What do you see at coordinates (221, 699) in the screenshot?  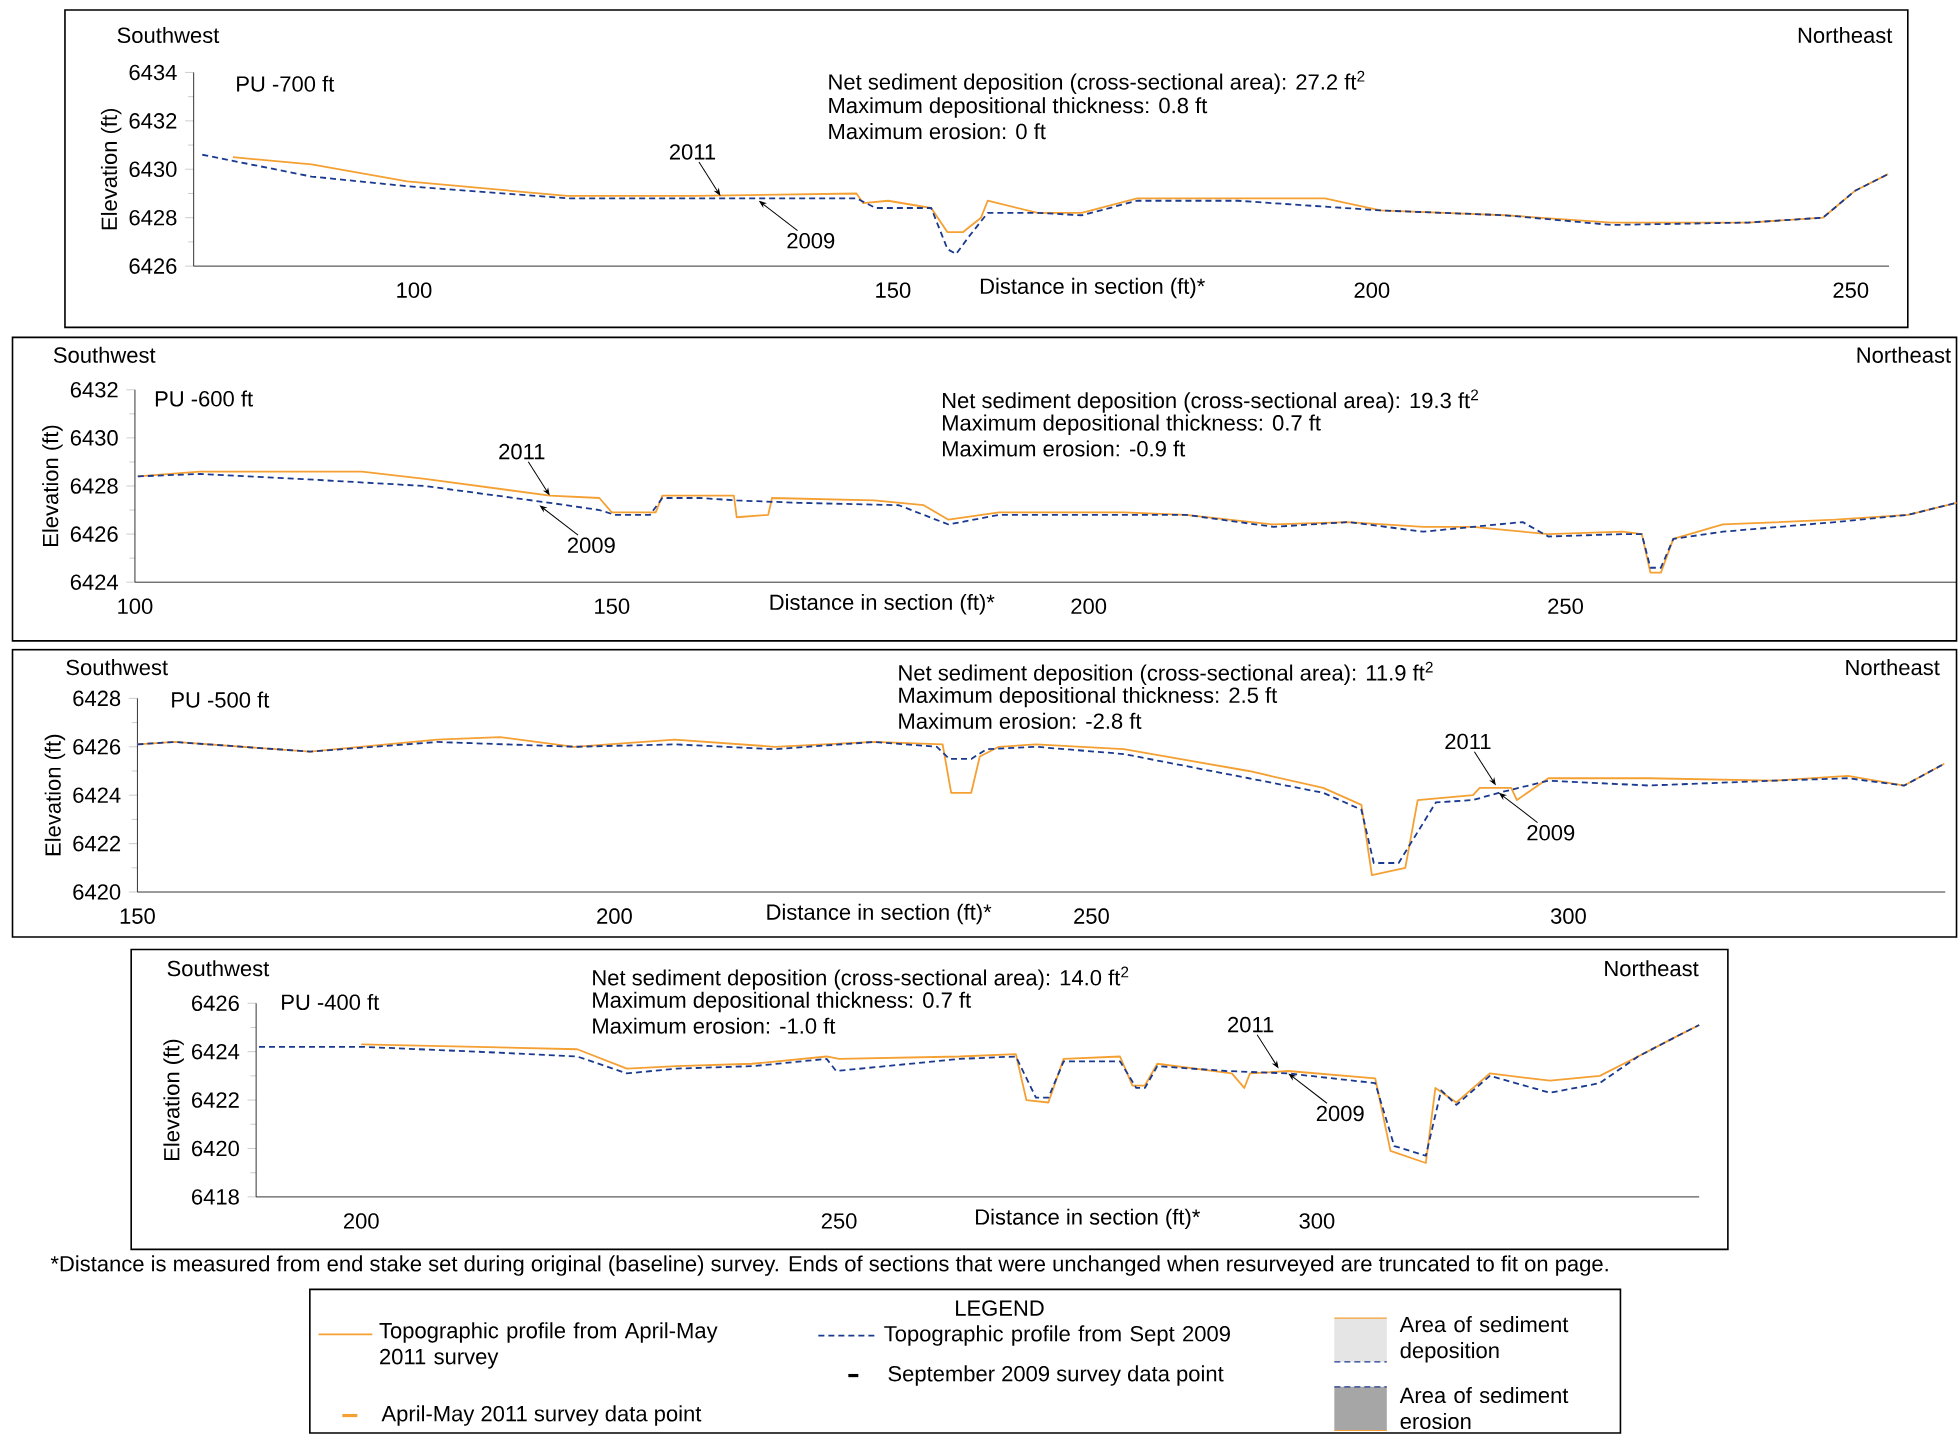 I see `chart-title: PU -500 ft` at bounding box center [221, 699].